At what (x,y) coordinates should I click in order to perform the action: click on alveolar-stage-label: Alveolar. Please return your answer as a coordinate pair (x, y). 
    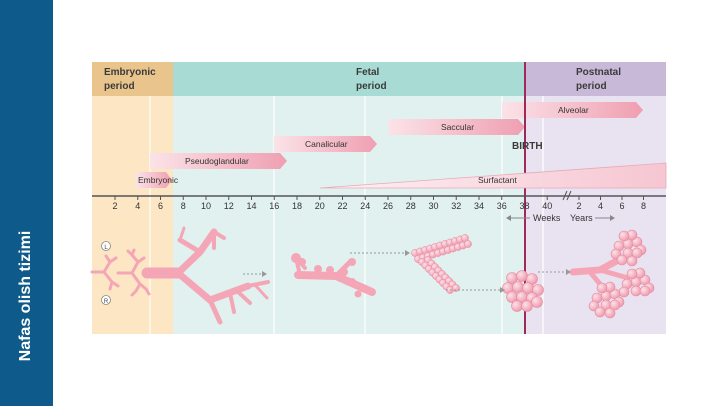
    Looking at the image, I should click on (573, 110).